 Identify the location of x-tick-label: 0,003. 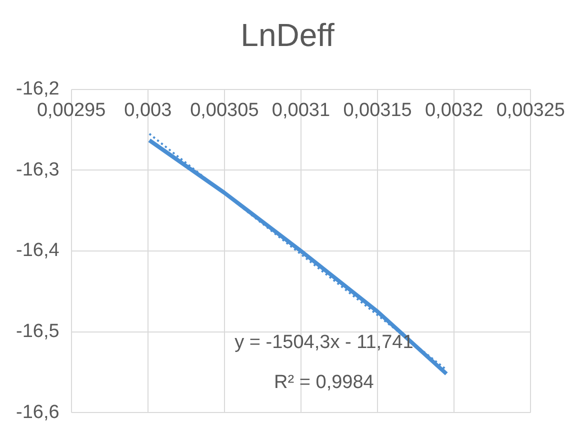
(148, 111).